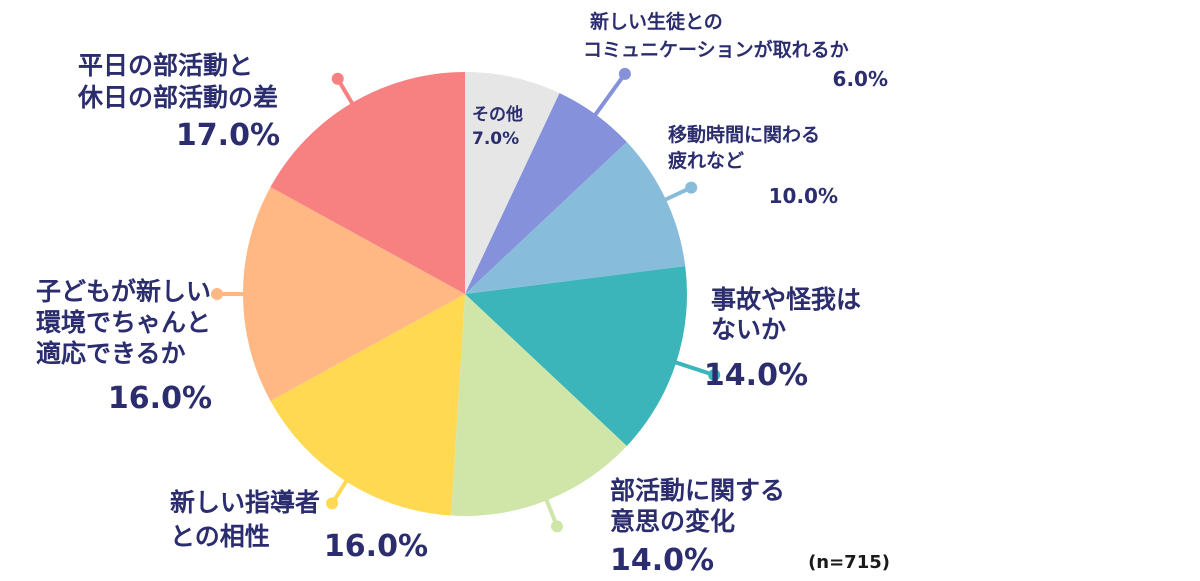 Image resolution: width=1200 pixels, height=581 pixels. I want to click on label-travel-line2: 疲れなど, so click(706, 160).